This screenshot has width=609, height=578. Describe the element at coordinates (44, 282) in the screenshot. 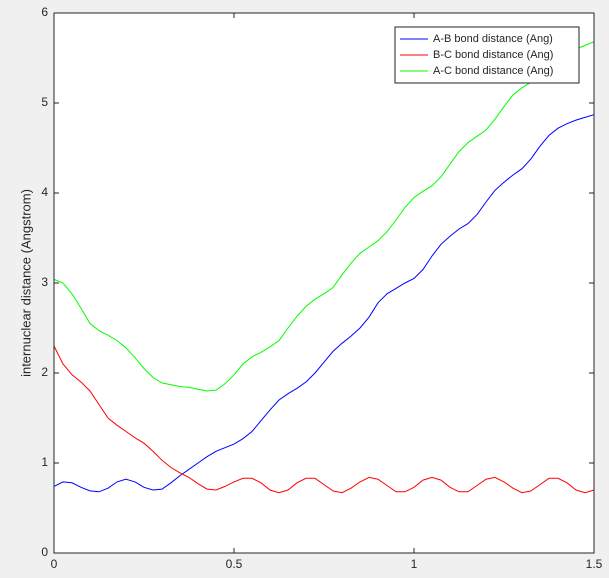

I see `y-tick-label: 3` at that location.